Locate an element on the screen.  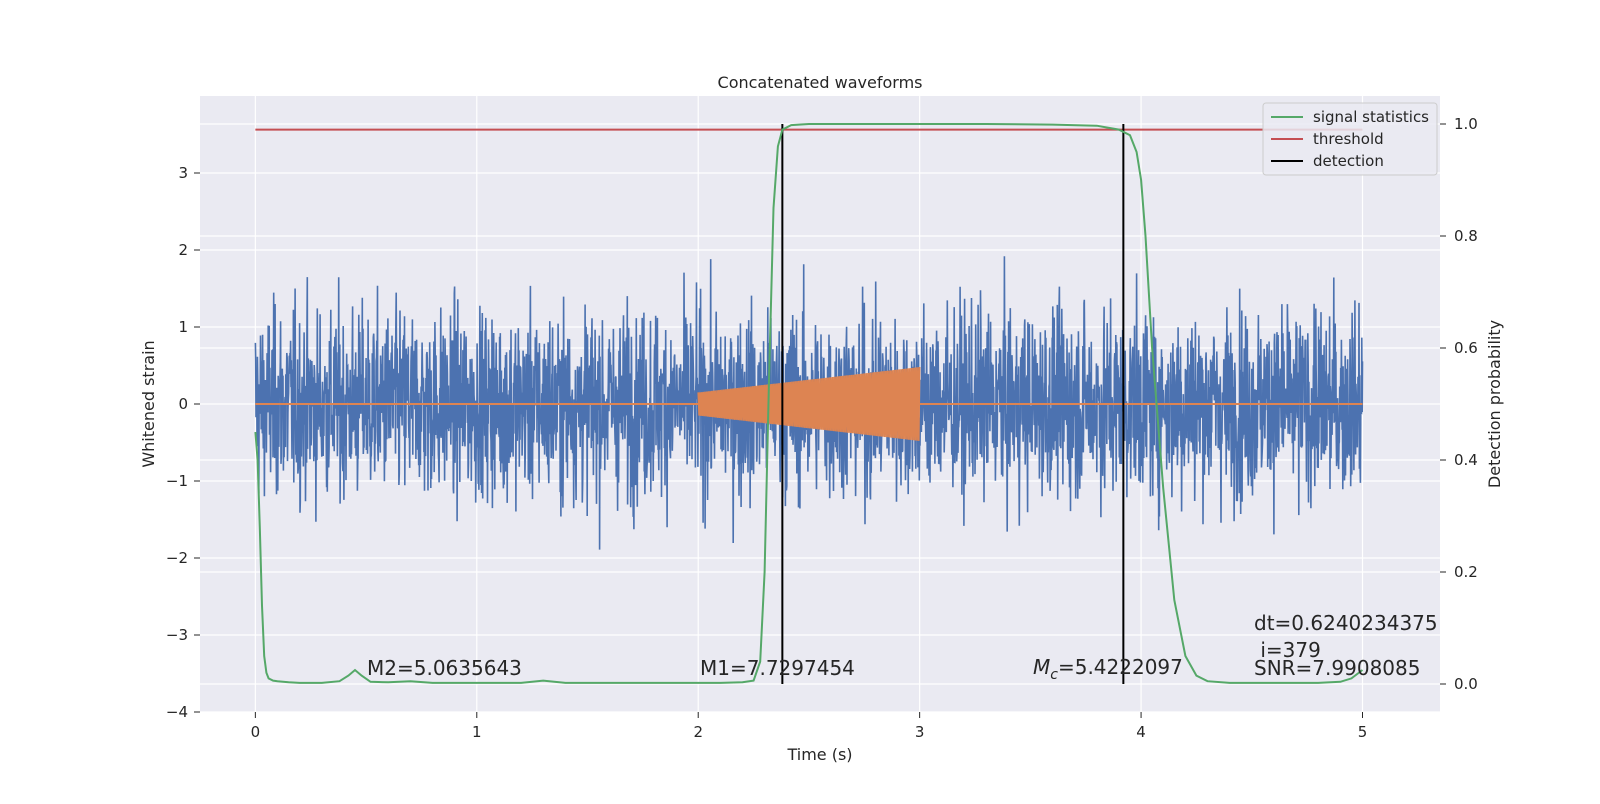
y-axis-label-left: Whitened strain is located at coordinates (148, 403).